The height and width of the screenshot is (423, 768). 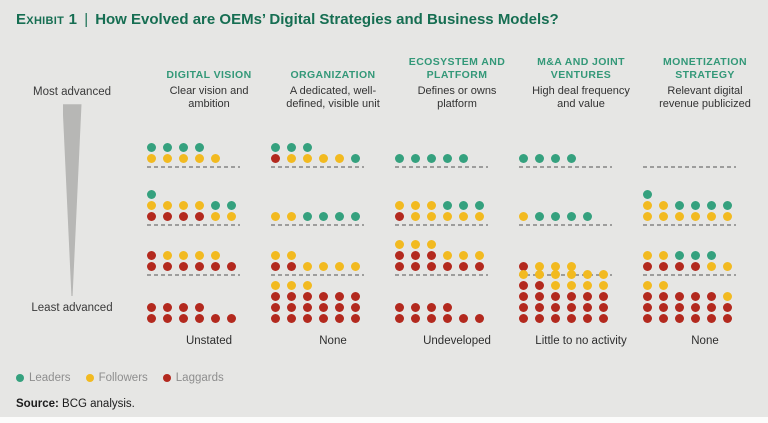 What do you see at coordinates (43, 378) in the screenshot?
I see `legend-item-leaders: Leaders` at bounding box center [43, 378].